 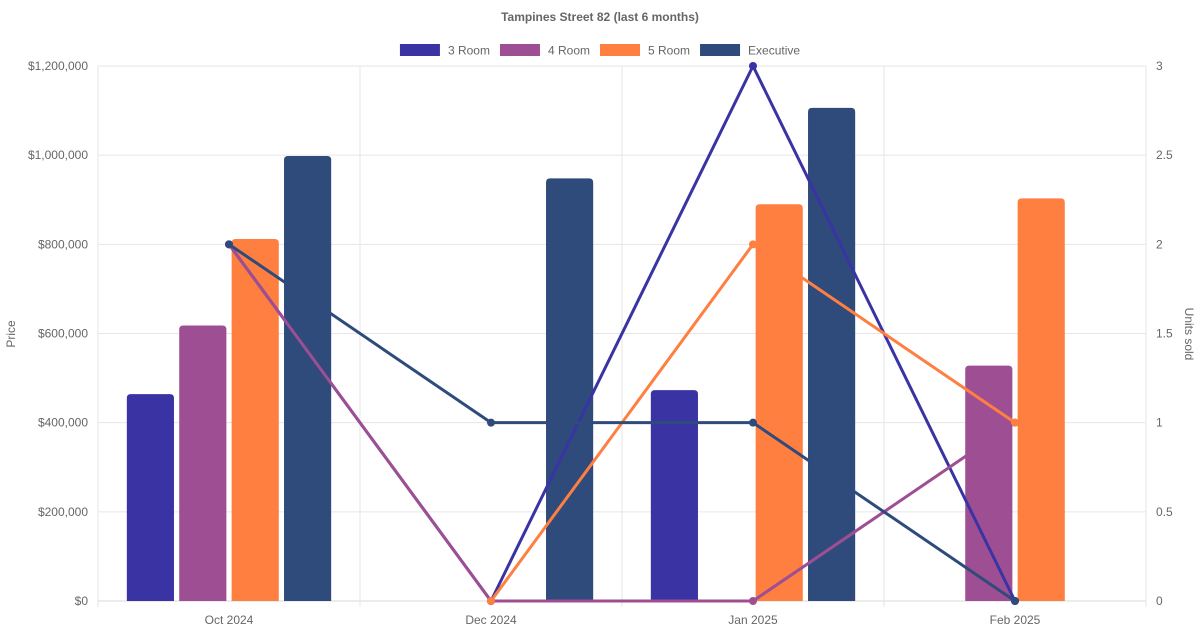 I want to click on y-axis-left-title: Price, so click(x=11, y=334).